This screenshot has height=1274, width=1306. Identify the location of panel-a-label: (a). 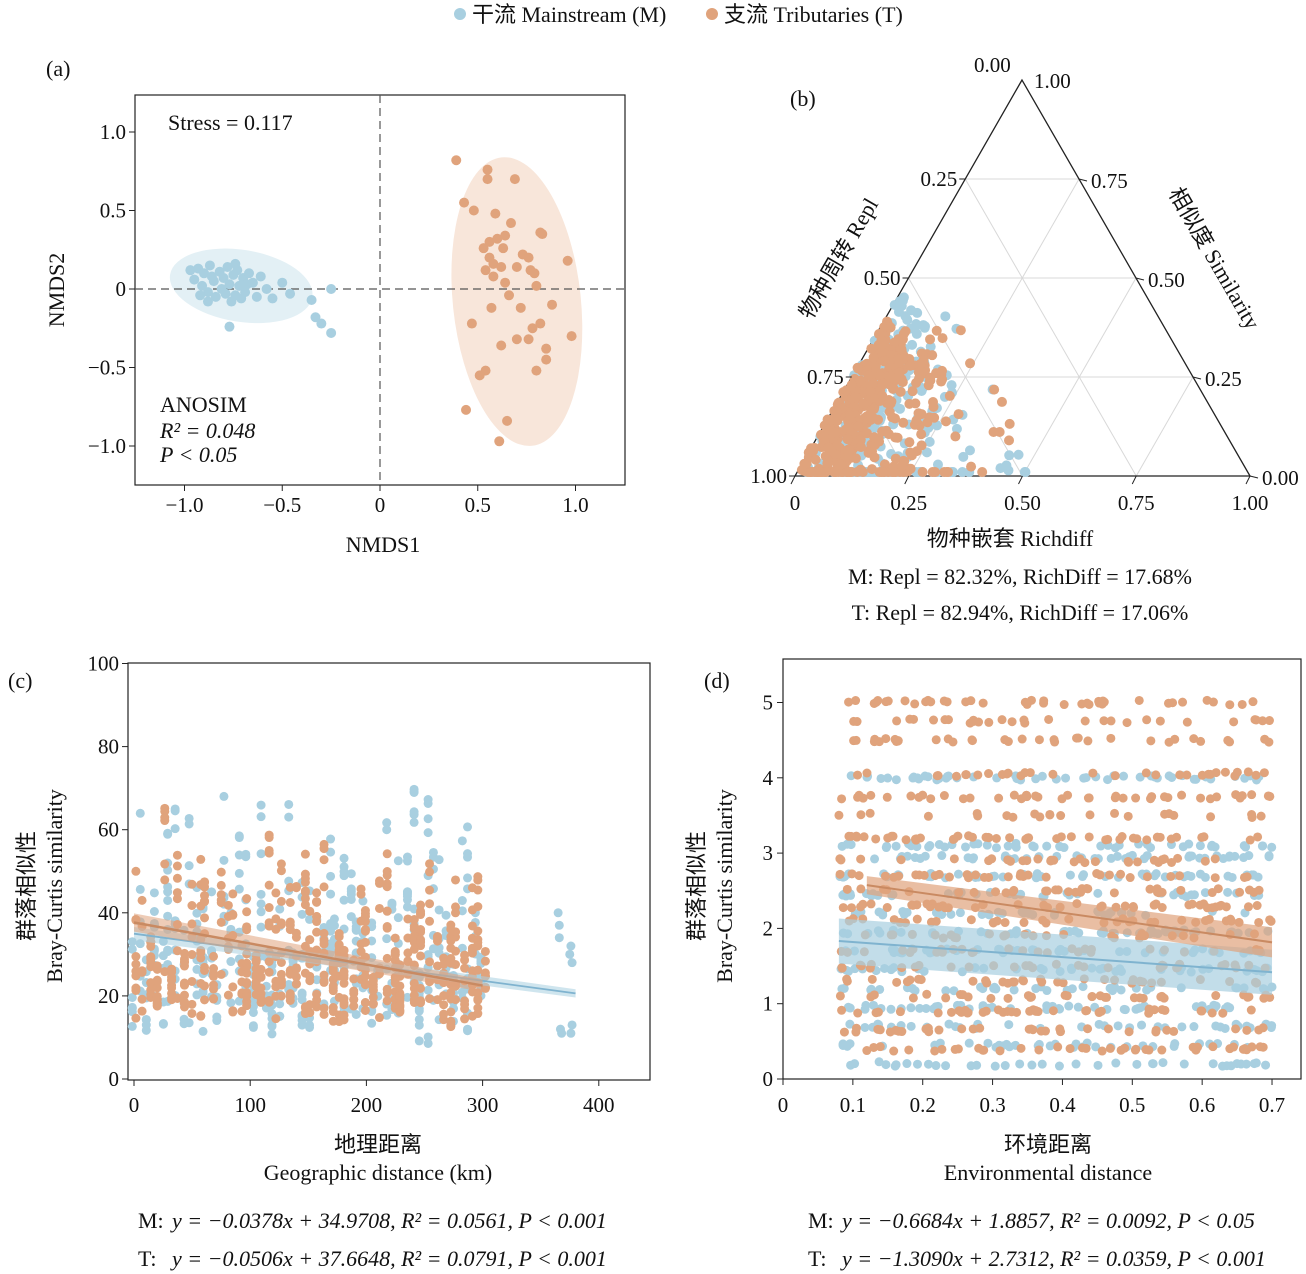
(58, 68).